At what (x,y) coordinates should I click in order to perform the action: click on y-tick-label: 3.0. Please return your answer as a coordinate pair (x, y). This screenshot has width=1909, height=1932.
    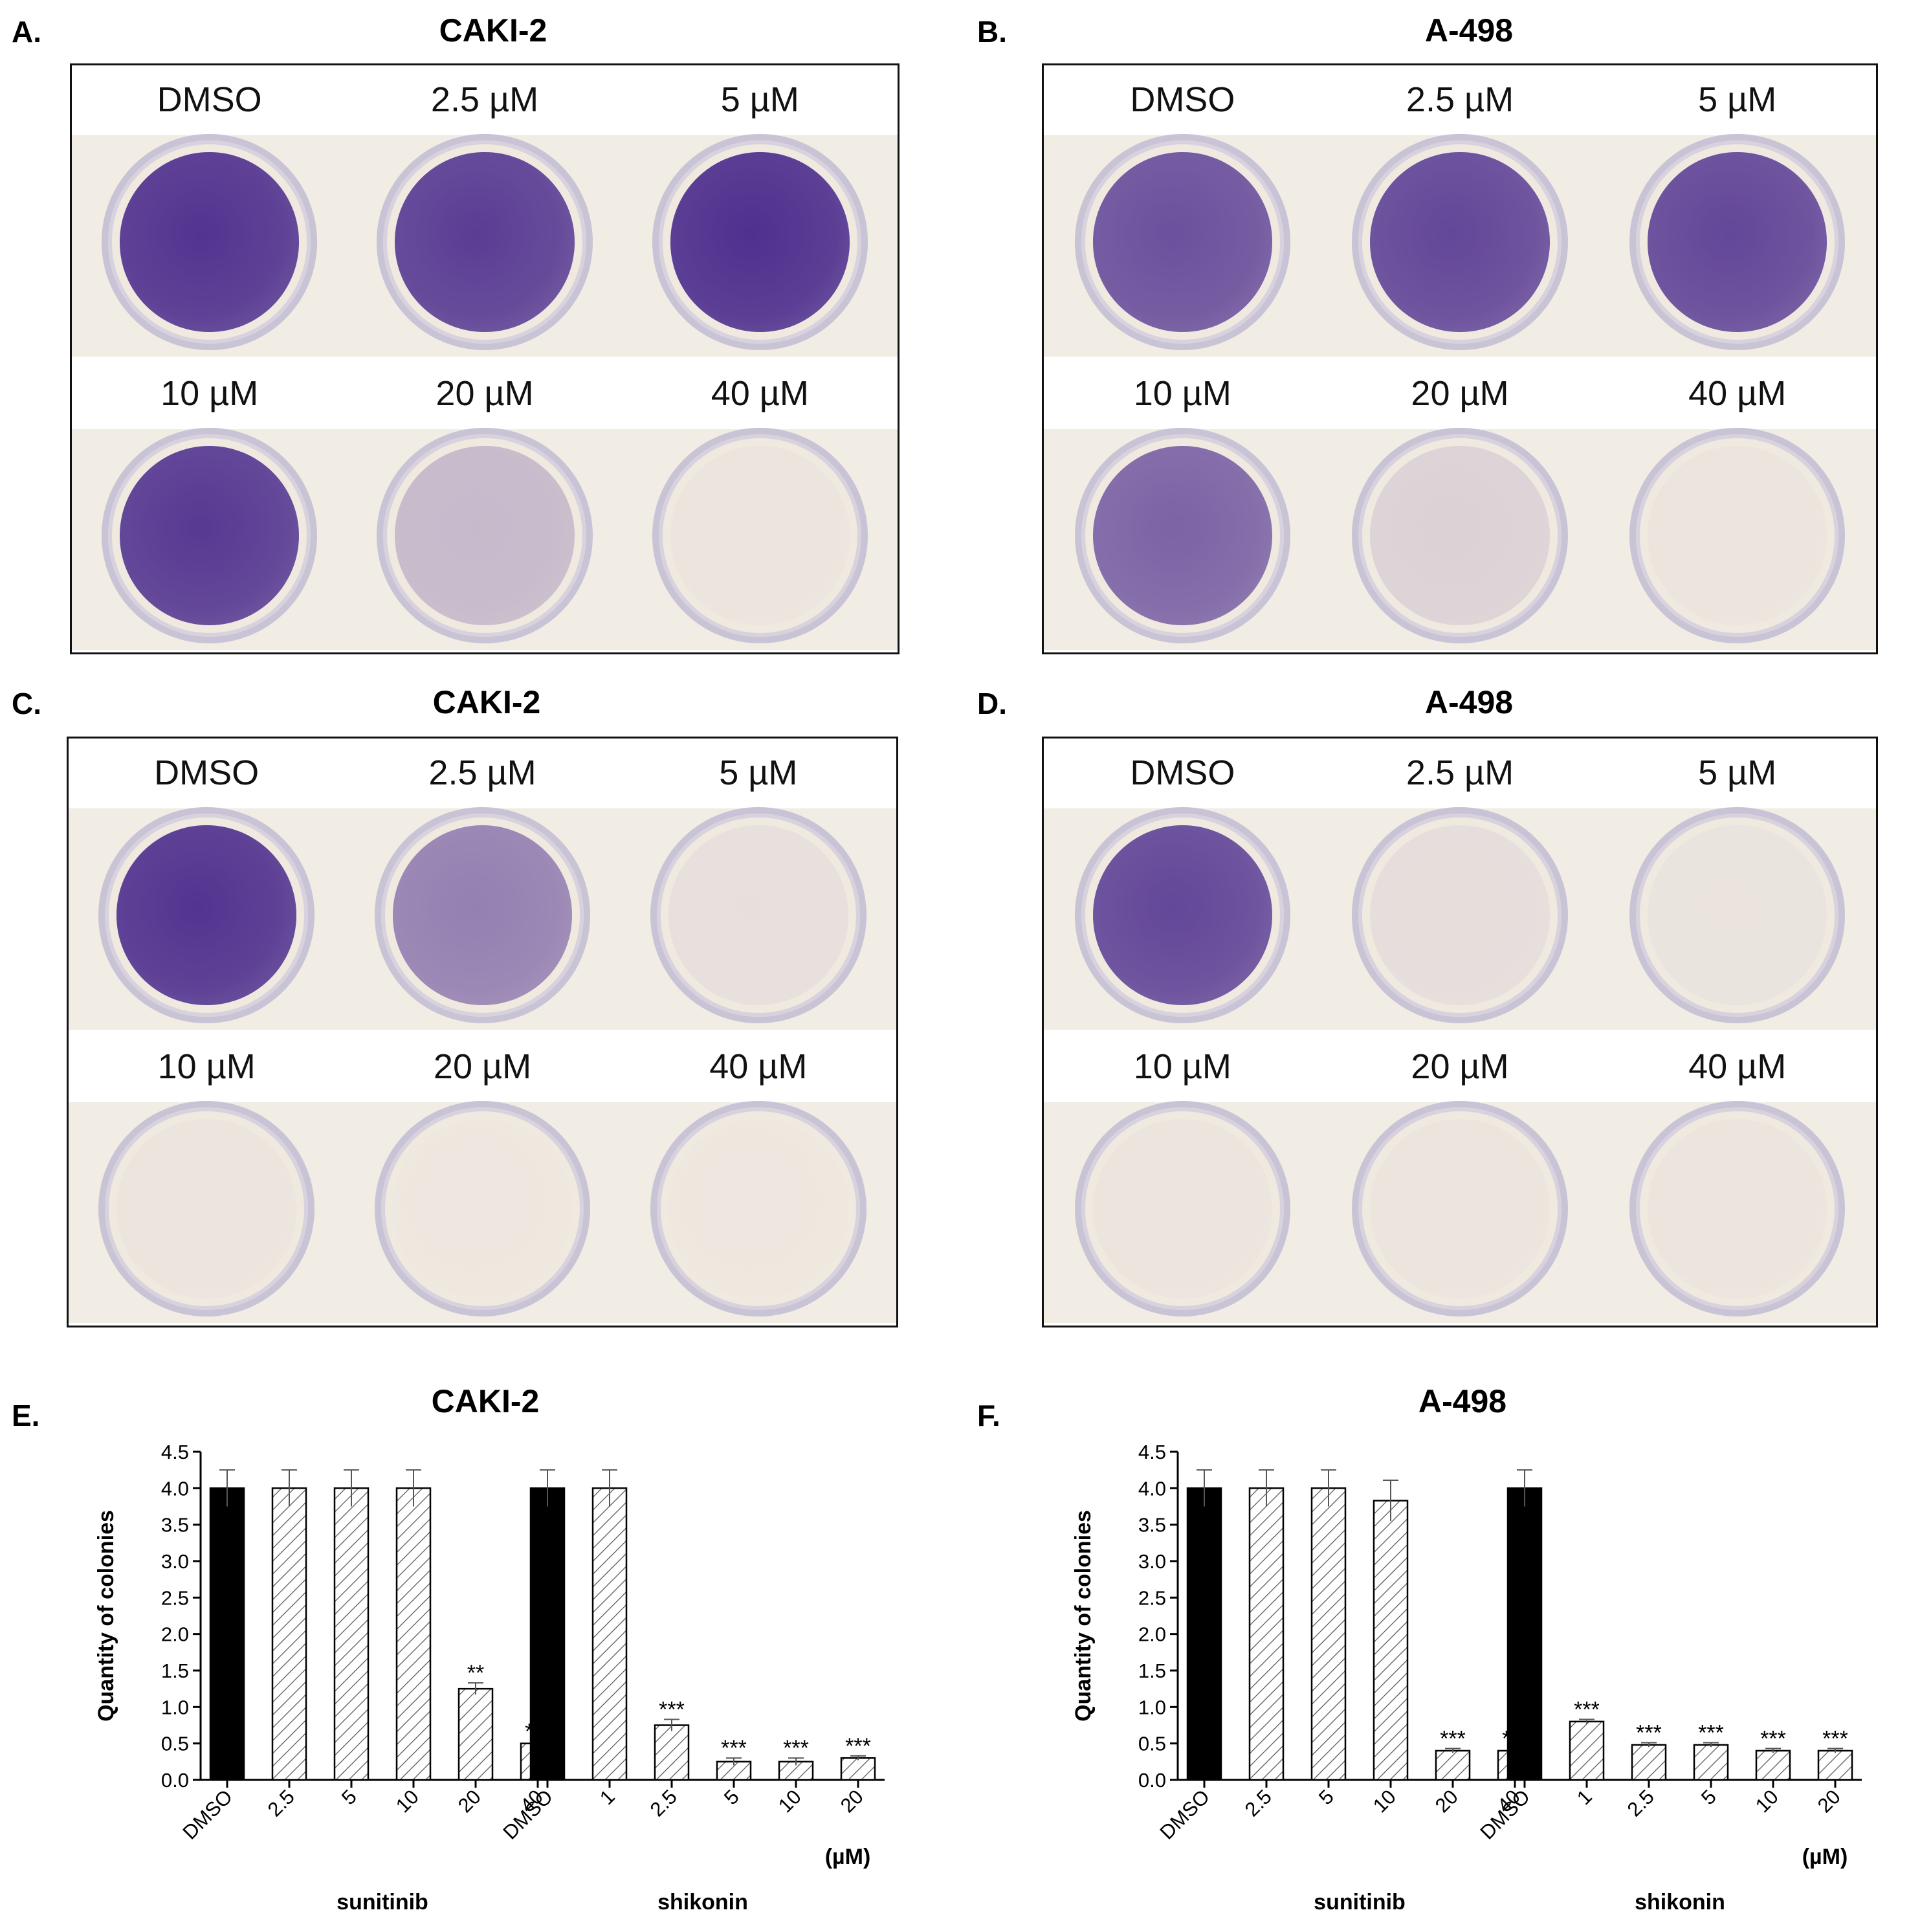
    Looking at the image, I should click on (175, 1561).